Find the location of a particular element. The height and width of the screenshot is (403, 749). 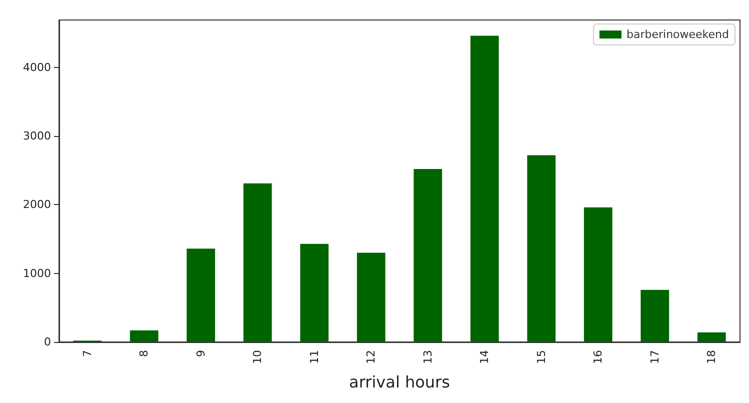

x-tick-label: 16 is located at coordinates (598, 357).